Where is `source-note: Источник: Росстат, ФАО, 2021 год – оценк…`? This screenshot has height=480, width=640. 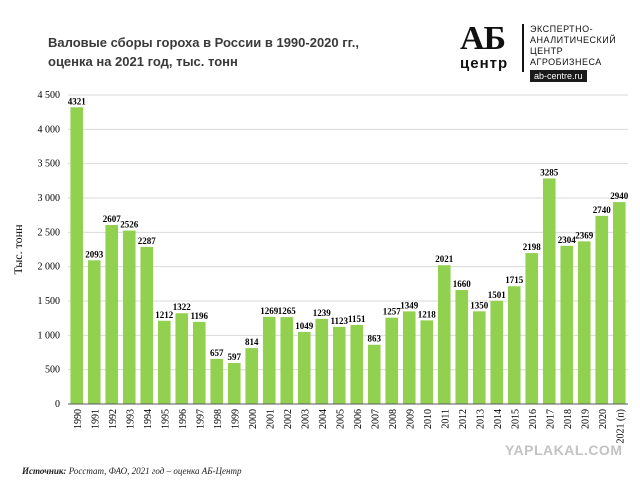
source-note: Источник: Росстат, ФАО, 2021 год – оценк… is located at coordinates (132, 471).